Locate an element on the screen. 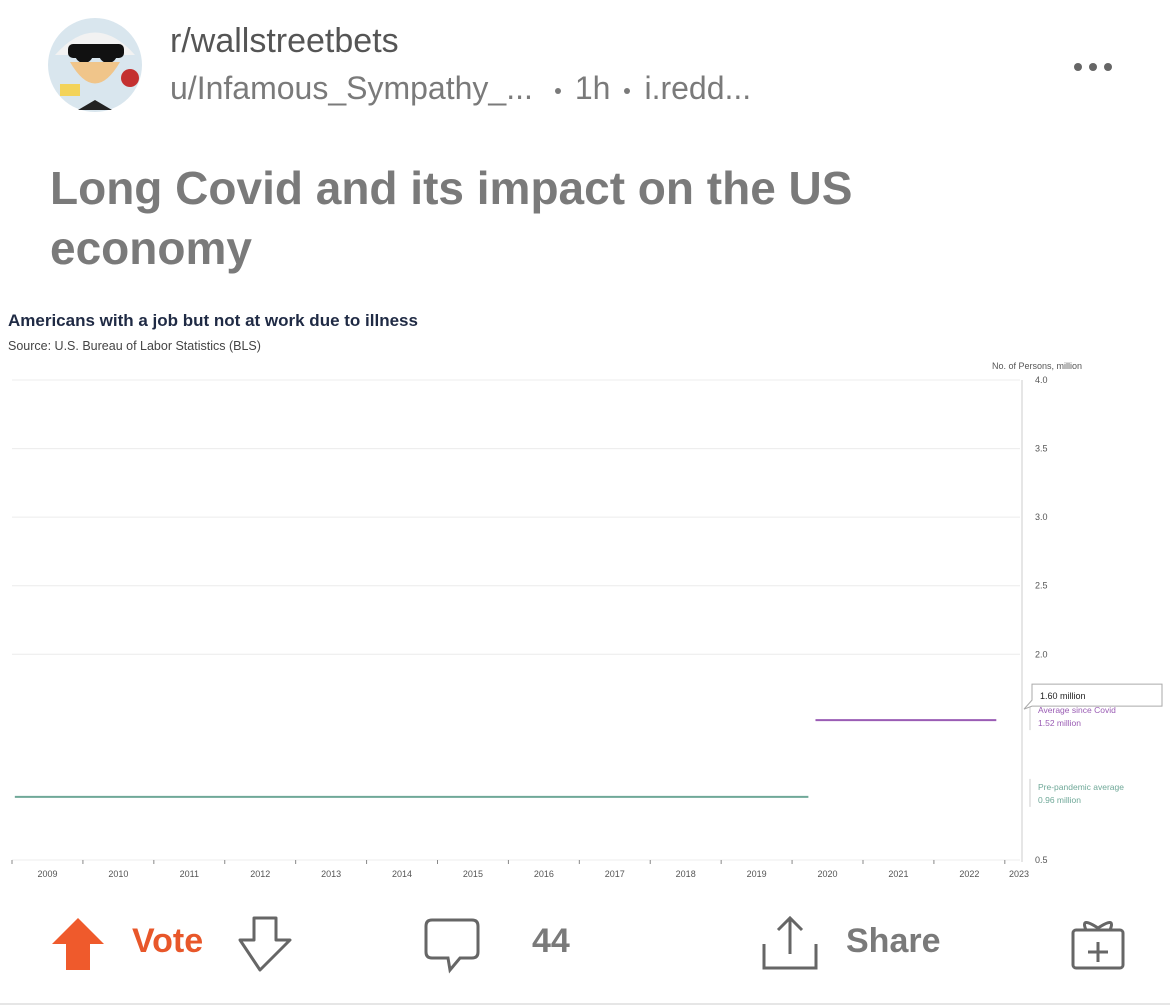 The height and width of the screenshot is (1007, 1170). x-tick-label: 2020 is located at coordinates (828, 874).